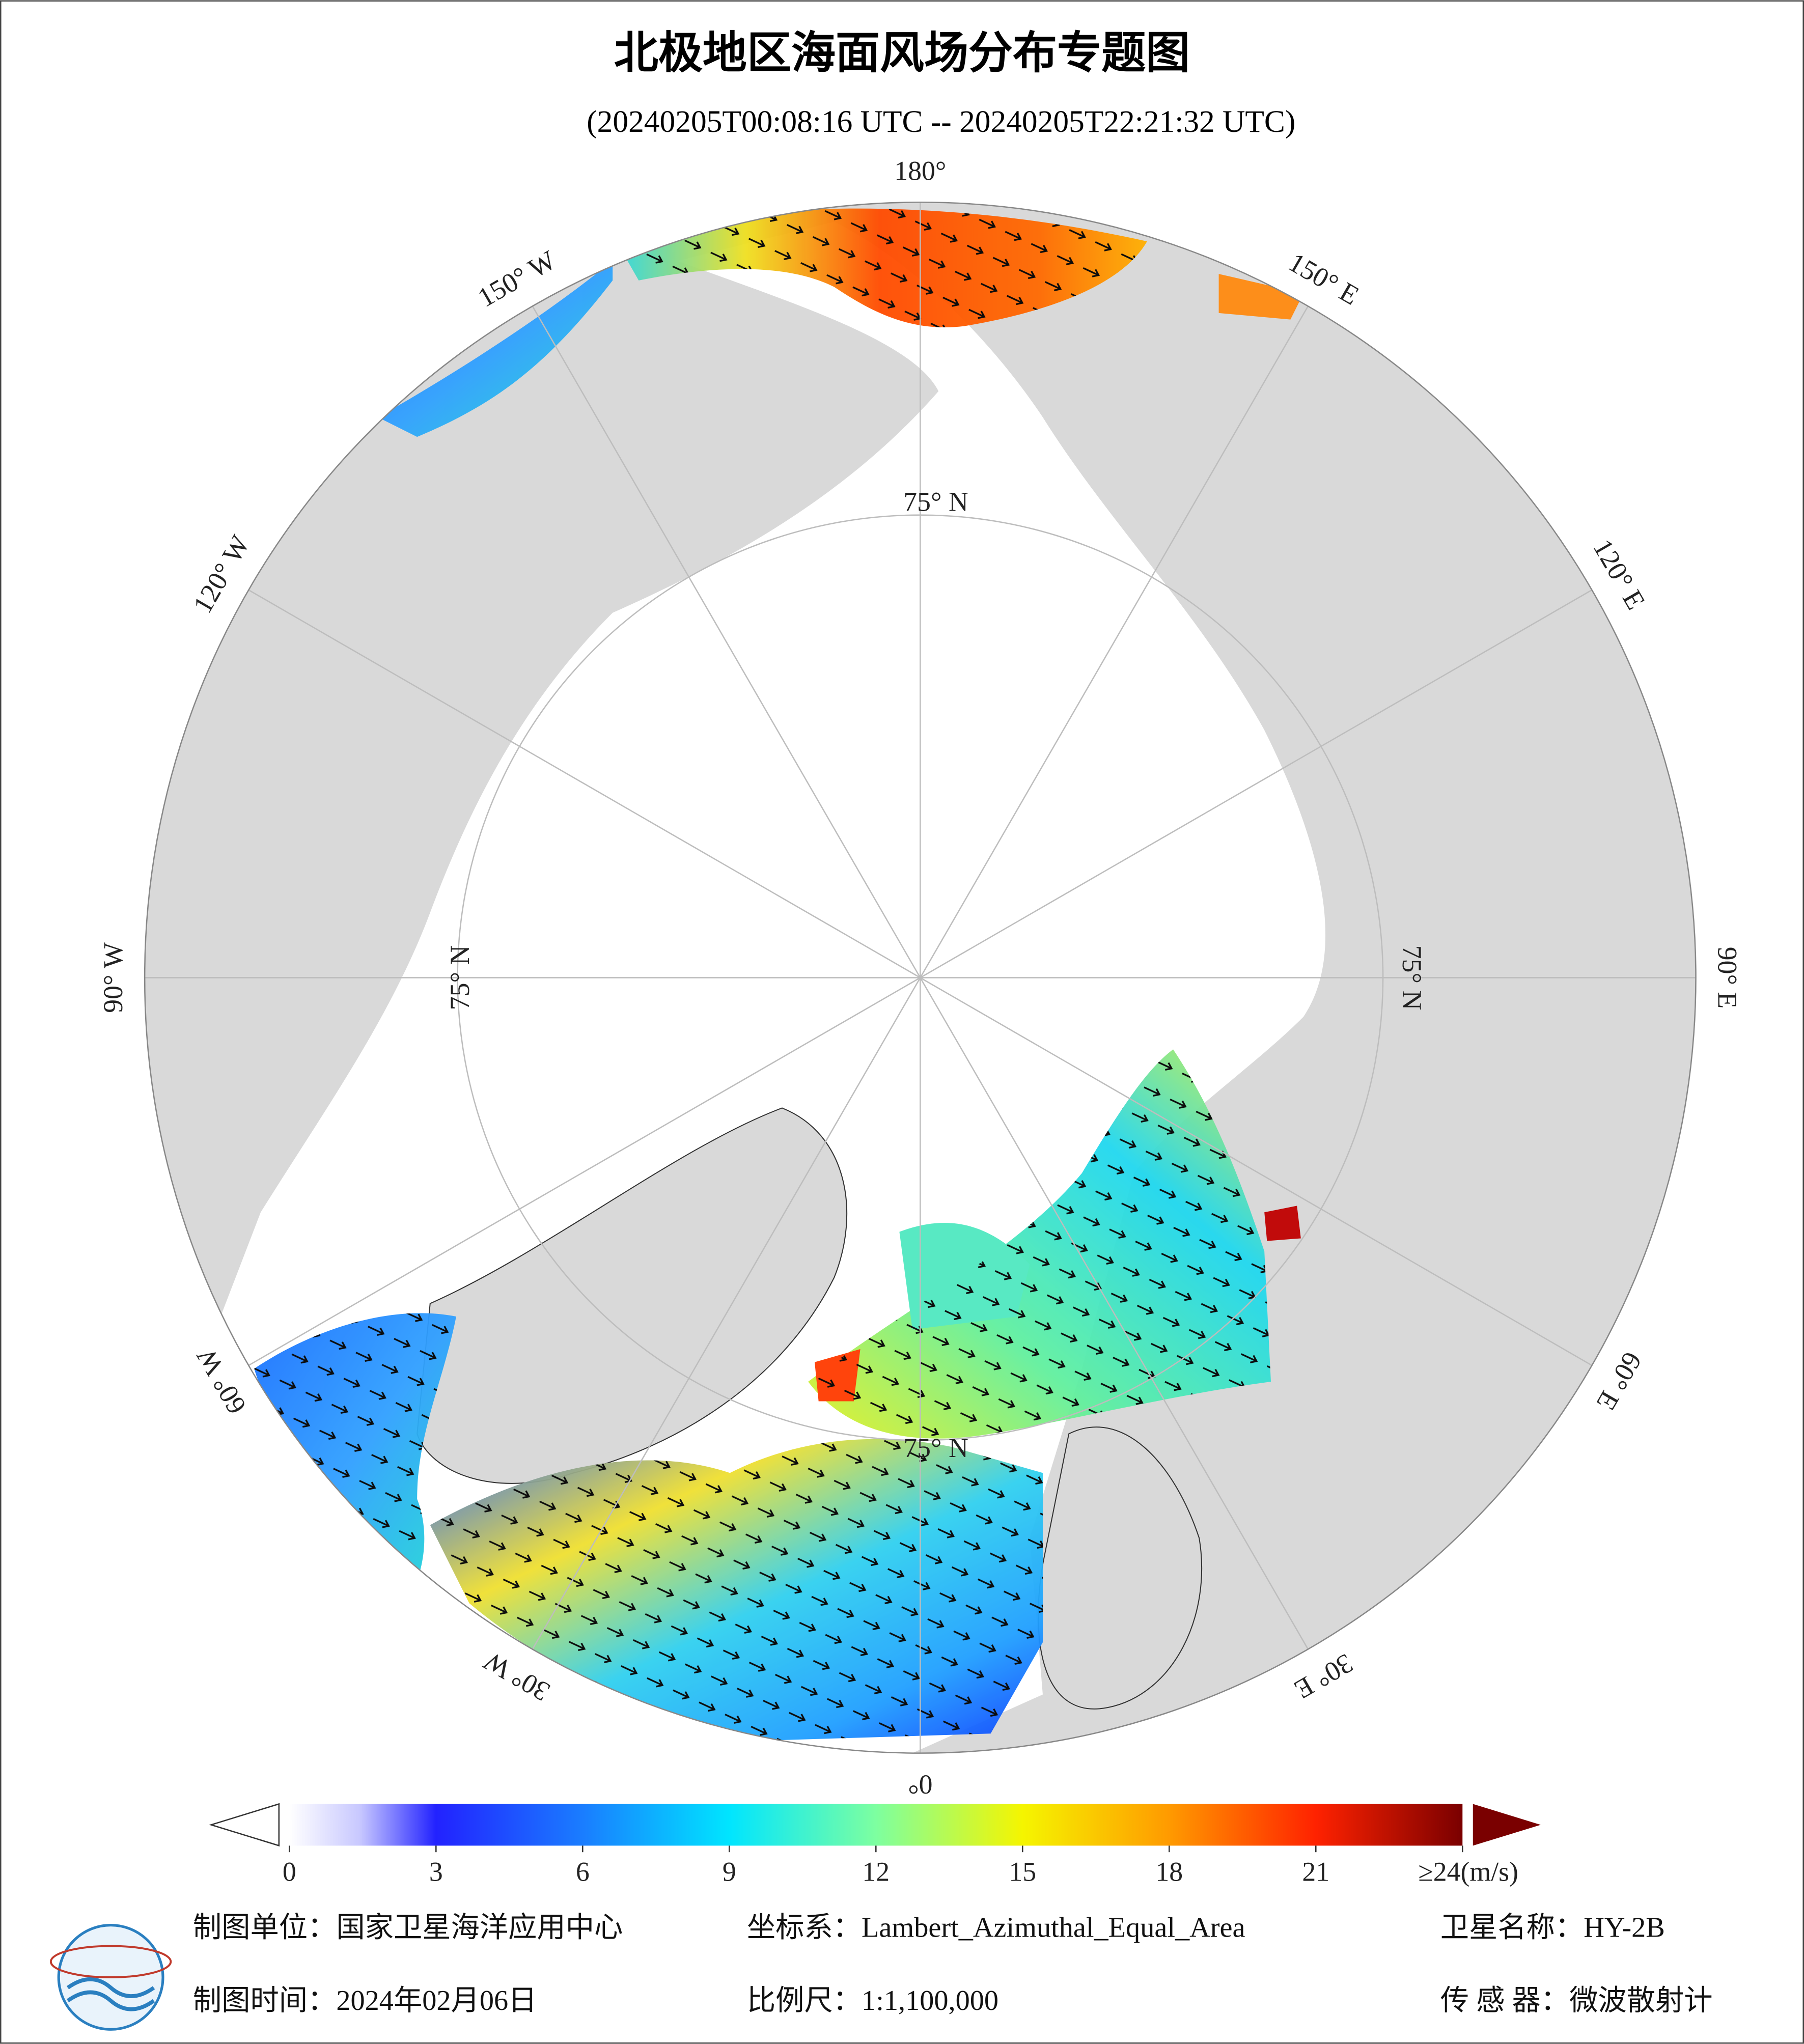  What do you see at coordinates (365, 2001) in the screenshot?
I see `footer-field: 制图时间：2024年02月06日` at bounding box center [365, 2001].